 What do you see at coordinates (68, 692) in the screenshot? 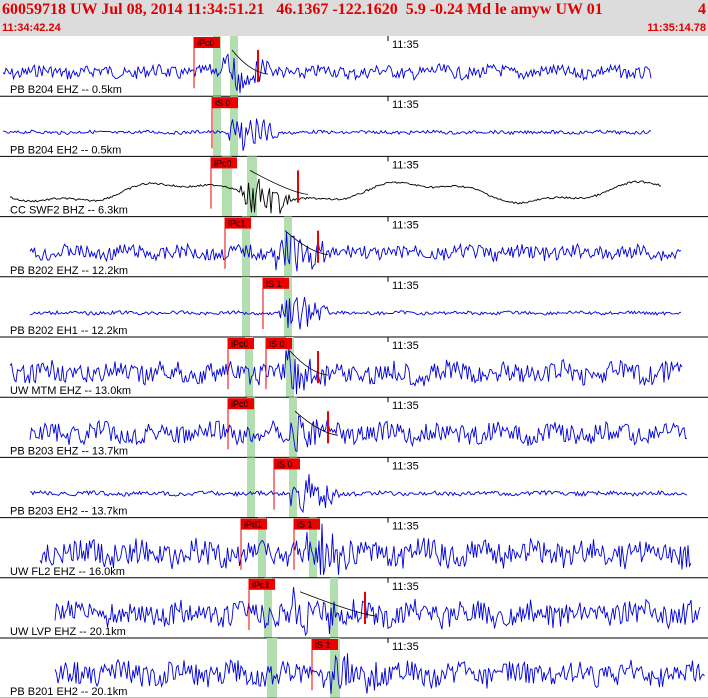
I see `trace-label: PB B201 EH2 -- 20.1km` at bounding box center [68, 692].